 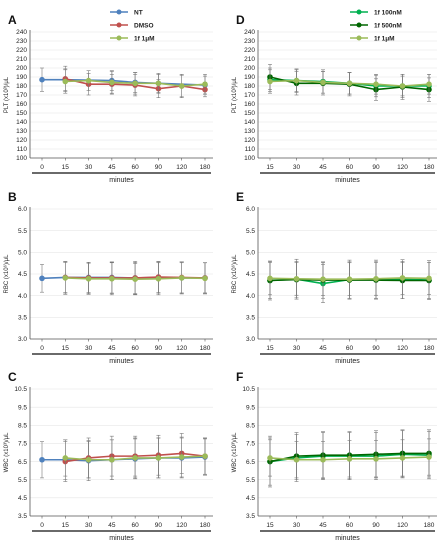 I want to click on legend: NT DMSO 1f 1μM, so click(x=132, y=25).